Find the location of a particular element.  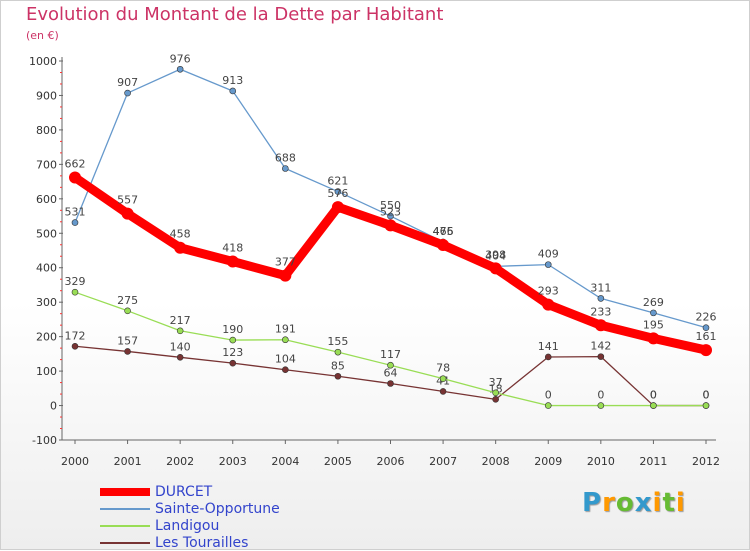

x-tick-label: 2008 is located at coordinates (496, 461).